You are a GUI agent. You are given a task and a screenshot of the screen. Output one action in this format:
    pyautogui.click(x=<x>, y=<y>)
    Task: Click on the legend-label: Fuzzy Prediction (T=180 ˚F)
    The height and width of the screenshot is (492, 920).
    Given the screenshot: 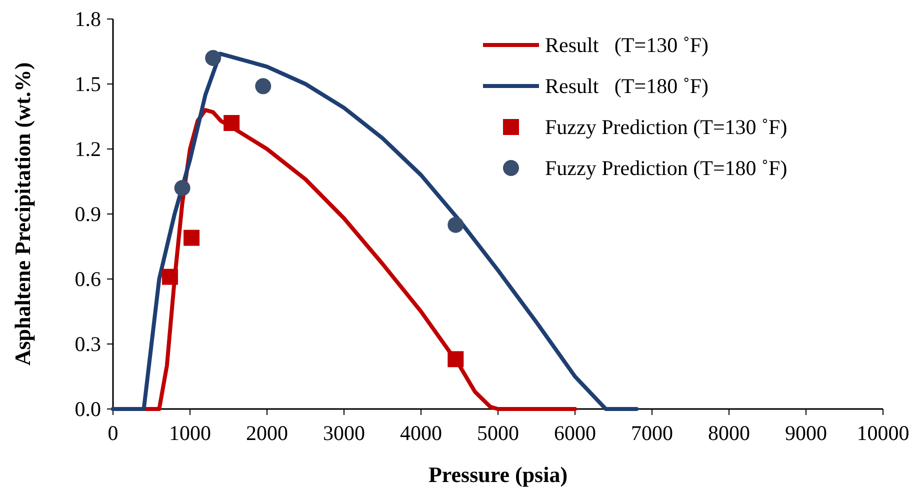 What is the action you would take?
    pyautogui.click(x=666, y=168)
    